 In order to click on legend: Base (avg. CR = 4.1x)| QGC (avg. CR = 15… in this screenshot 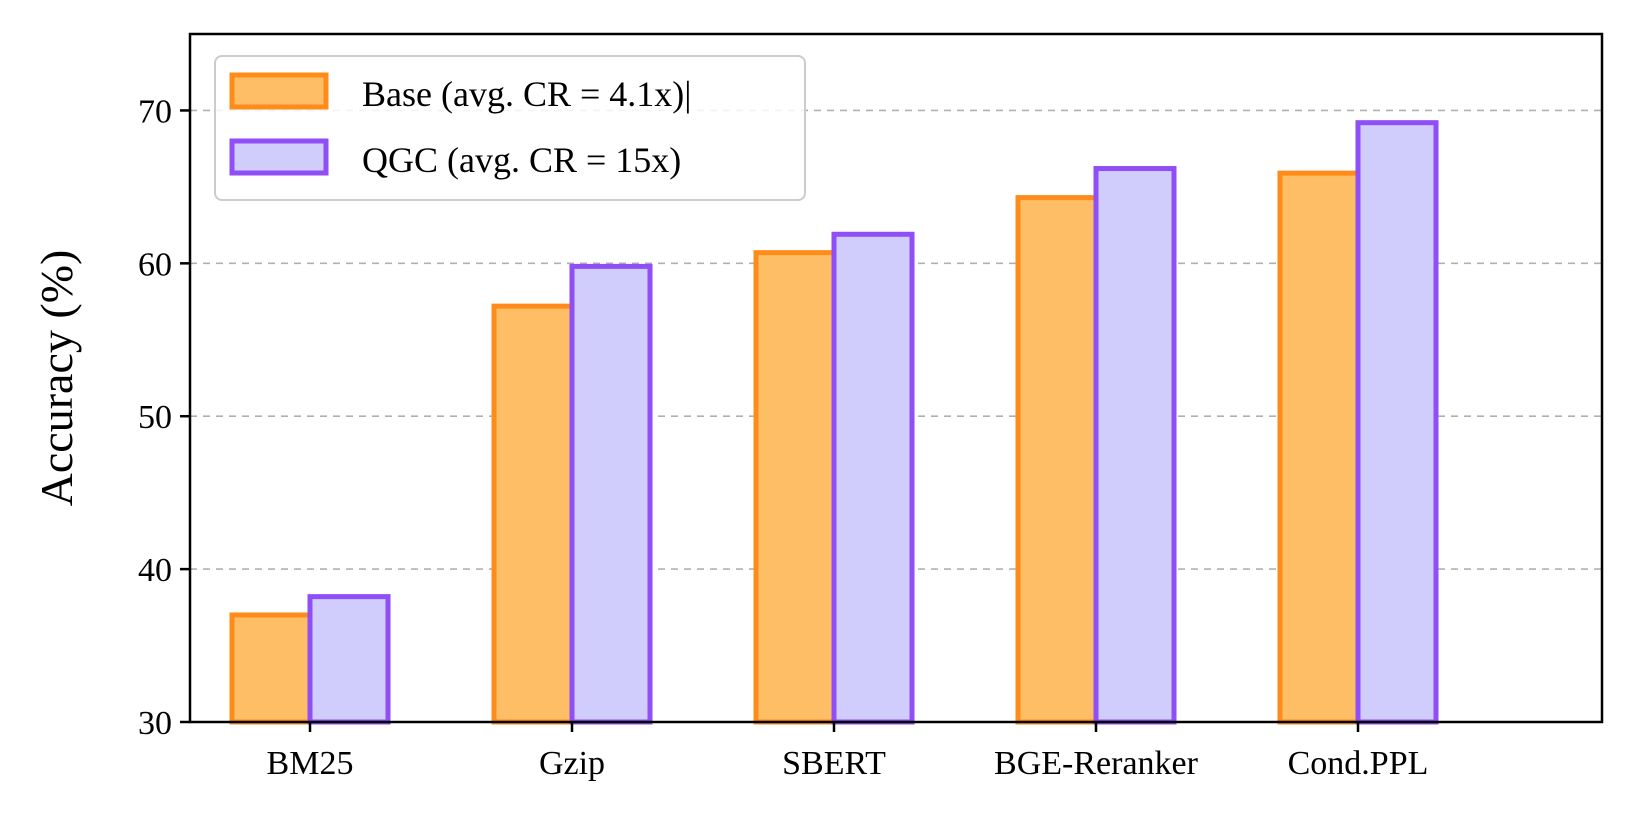, I will do `click(510, 128)`.